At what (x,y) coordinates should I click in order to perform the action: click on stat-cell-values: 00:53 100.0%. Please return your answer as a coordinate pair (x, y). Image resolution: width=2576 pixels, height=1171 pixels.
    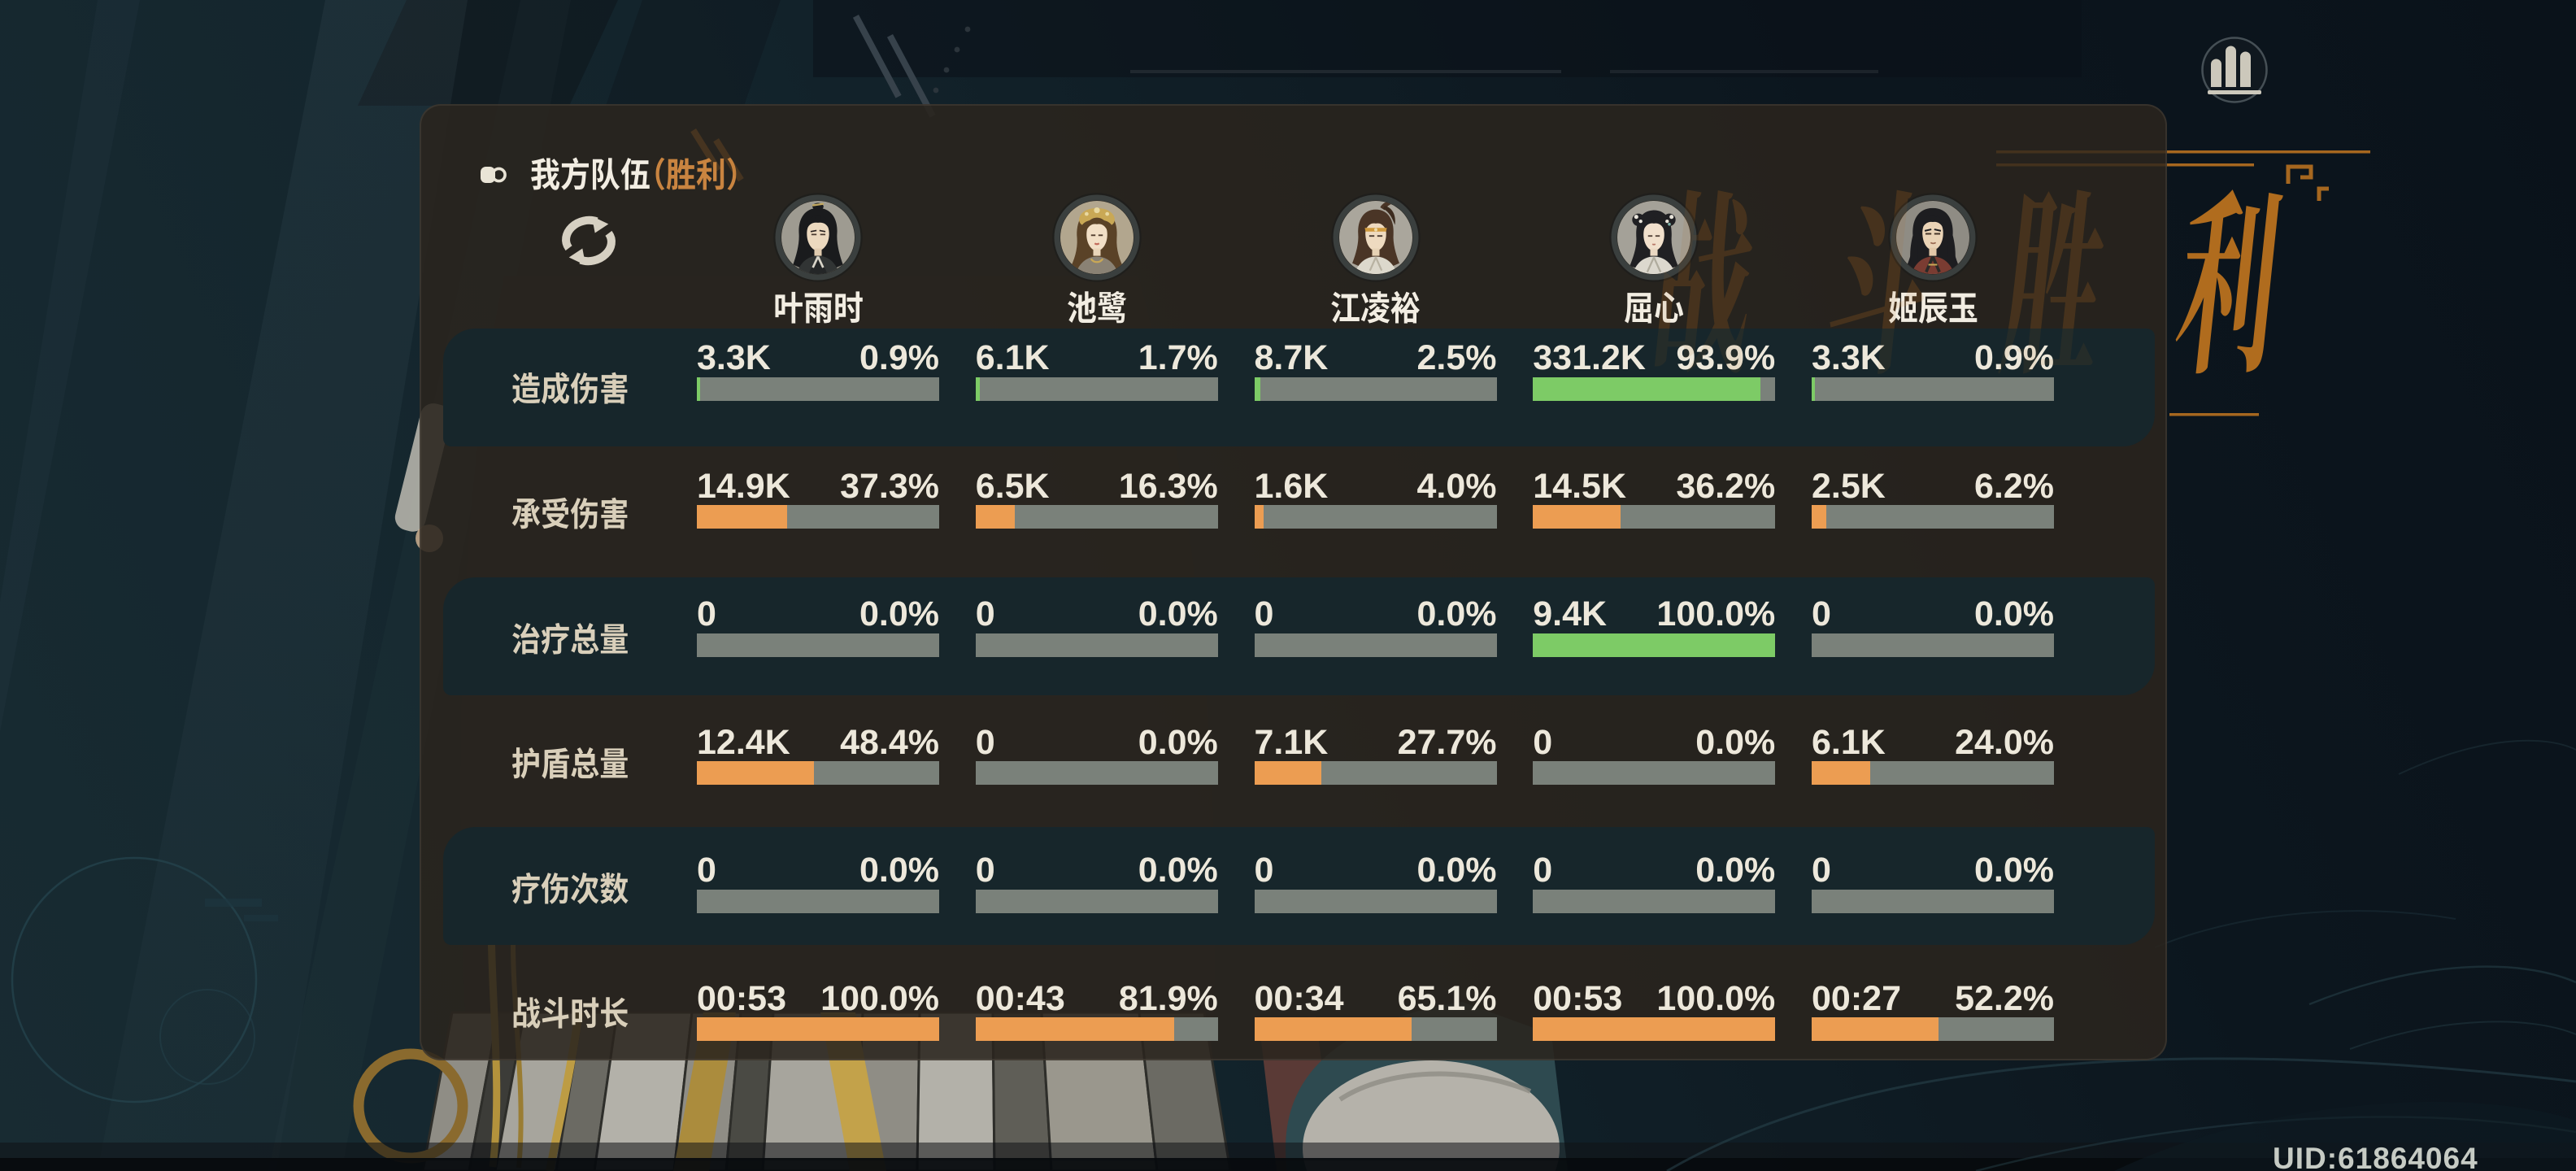
    Looking at the image, I should click on (818, 998).